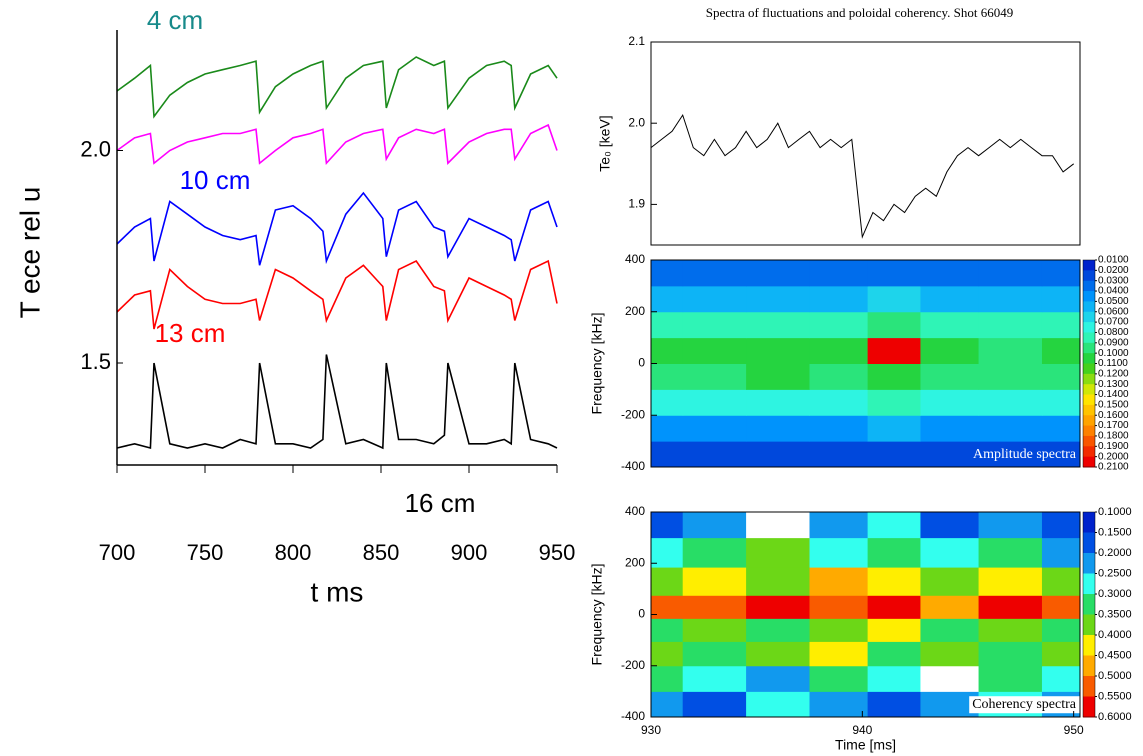 The image size is (1143, 756). Describe the element at coordinates (1113, 260) in the screenshot. I see `colorbar-label: 0.0100` at that location.